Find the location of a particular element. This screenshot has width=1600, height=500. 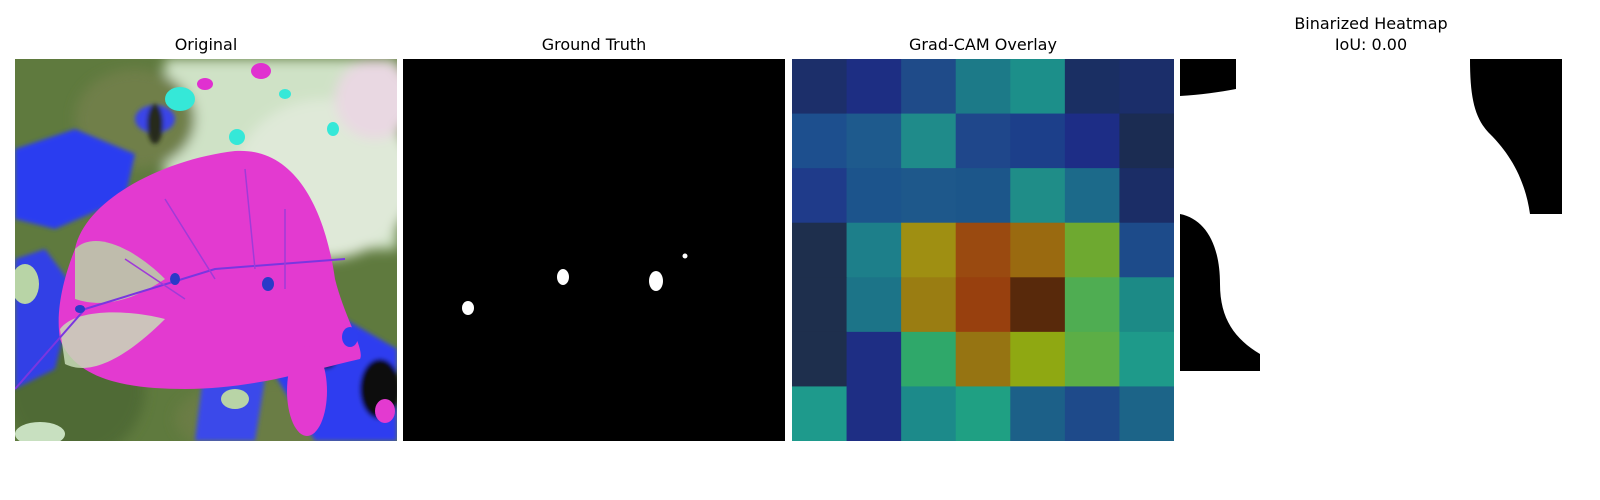

panel-title-binarized: Binarized Heatmap is located at coordinates (1371, 23).